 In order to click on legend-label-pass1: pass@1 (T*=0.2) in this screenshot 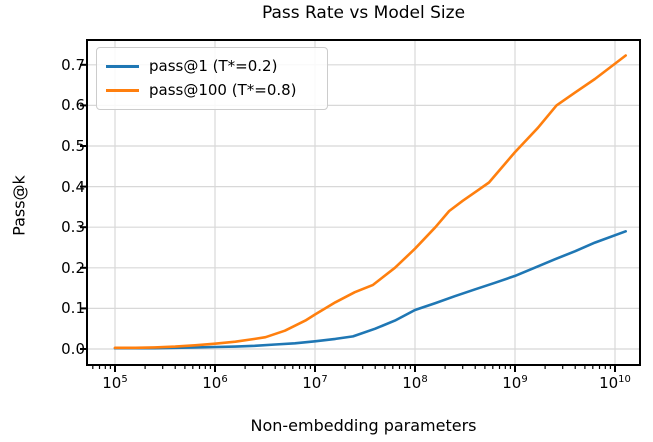, I will do `click(213, 66)`.